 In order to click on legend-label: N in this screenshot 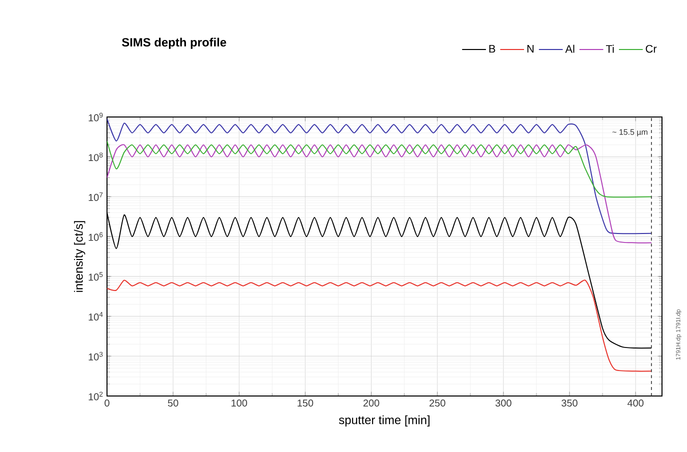, I will do `click(530, 48)`.